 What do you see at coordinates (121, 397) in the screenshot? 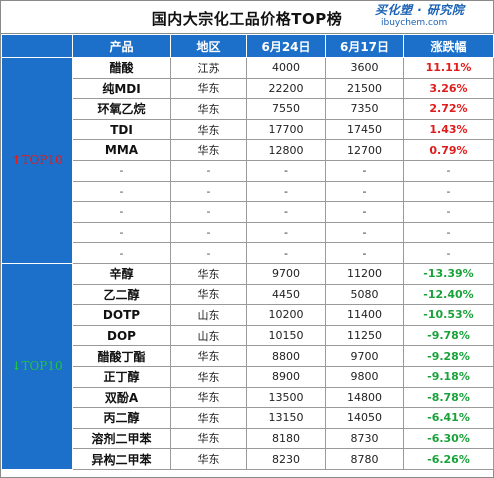
I see `product-cell: 双酚A` at bounding box center [121, 397].